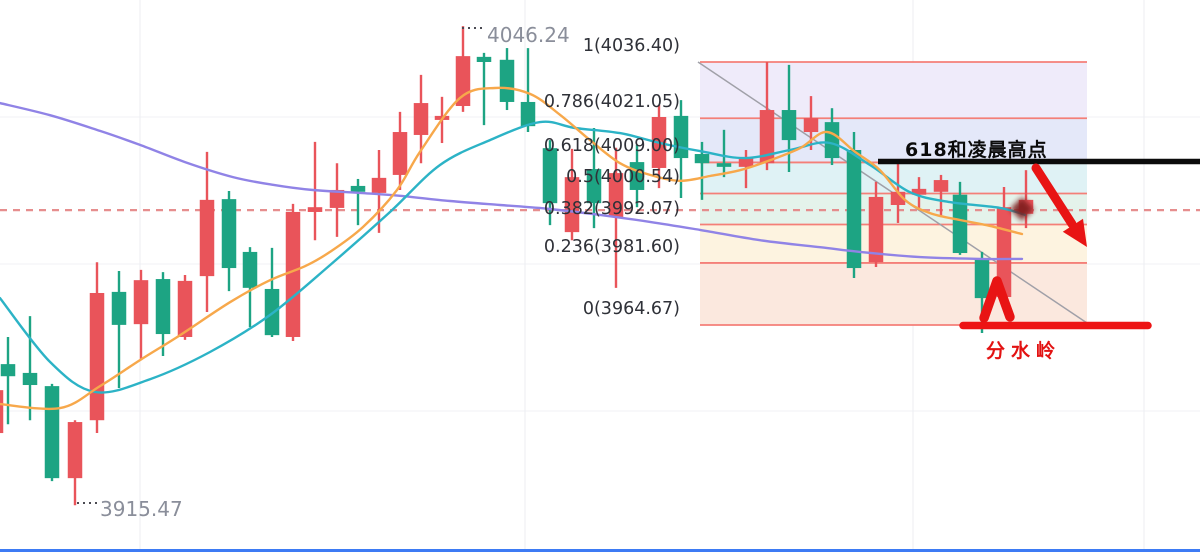  I want to click on fib-level-label: 0.382(3992.07), so click(611, 208).